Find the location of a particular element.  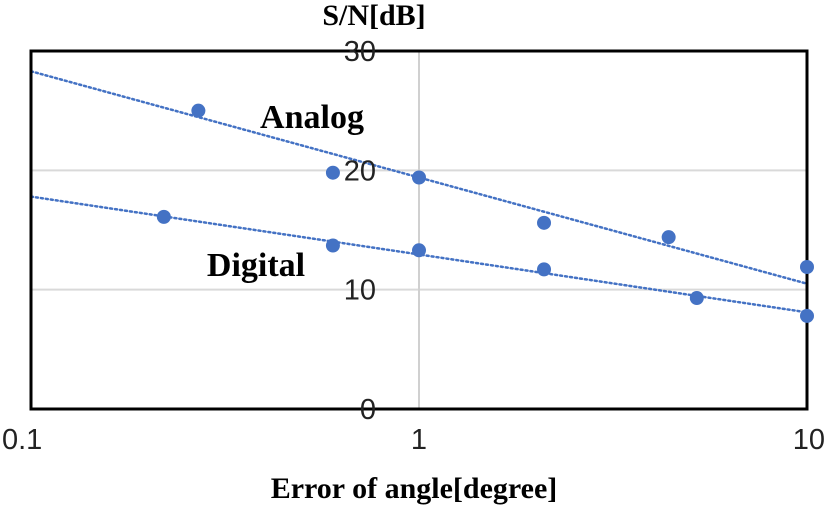

y-axis-label: S/N[dB] is located at coordinates (373, 16).